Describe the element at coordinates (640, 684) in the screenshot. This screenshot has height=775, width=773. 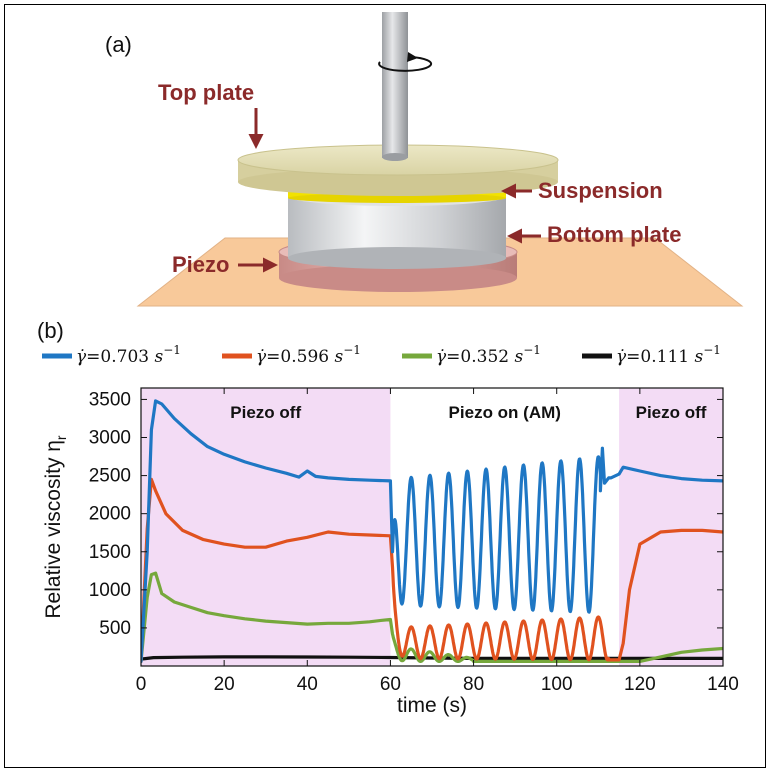
I see `x-tick-label-6: 120` at that location.